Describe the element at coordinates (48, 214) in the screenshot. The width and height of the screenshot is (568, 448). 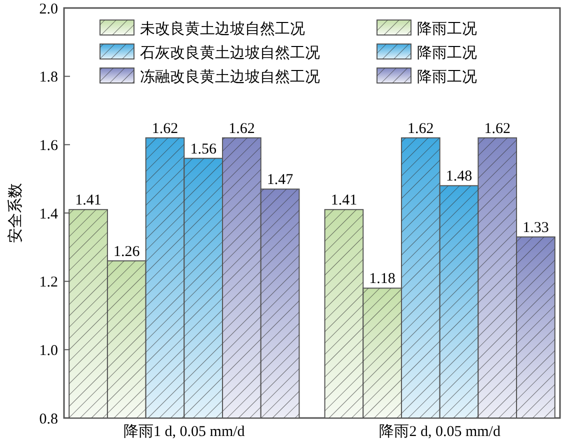
I see `y-tick-label: 1.4` at that location.